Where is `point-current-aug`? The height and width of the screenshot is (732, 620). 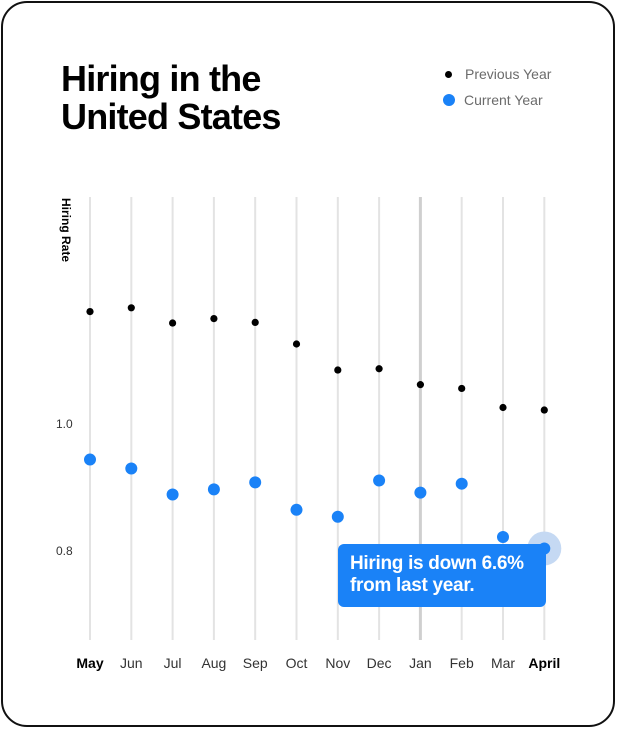
point-current-aug is located at coordinates (213, 489).